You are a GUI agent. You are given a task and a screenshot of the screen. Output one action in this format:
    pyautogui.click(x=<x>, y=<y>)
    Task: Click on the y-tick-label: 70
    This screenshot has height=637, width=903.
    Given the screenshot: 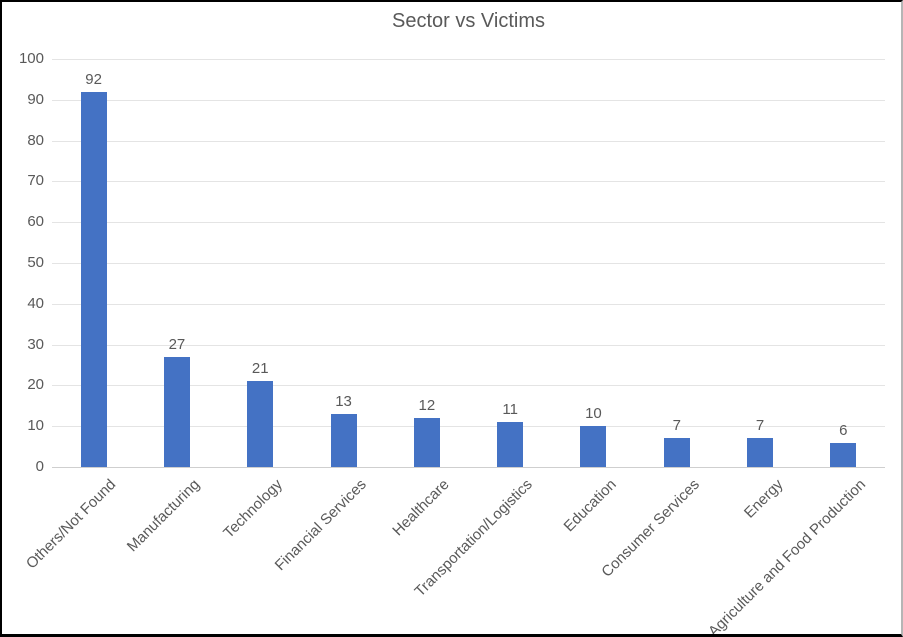 What is the action you would take?
    pyautogui.click(x=35, y=181)
    